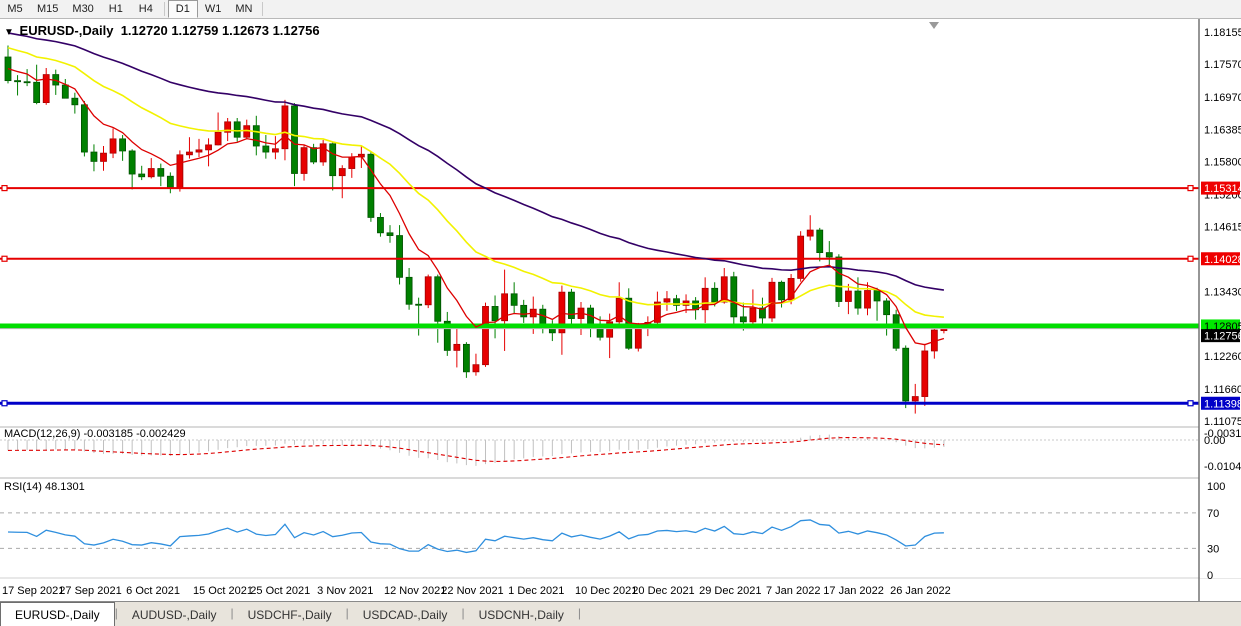 This screenshot has width=1241, height=626. I want to click on price-tick-label: 1.12260, so click(1222, 357).